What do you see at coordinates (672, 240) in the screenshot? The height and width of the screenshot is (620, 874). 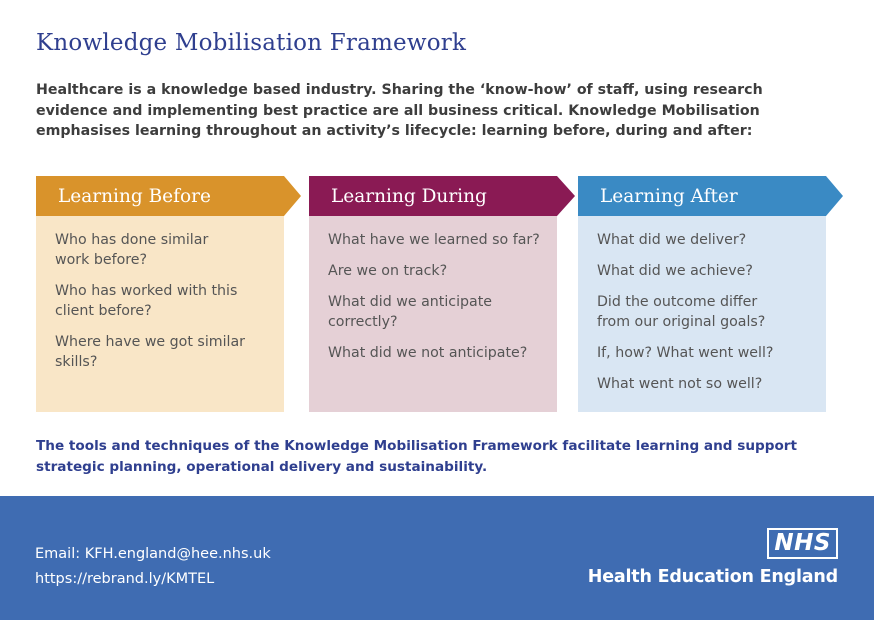 I see `list-item: What did we deliver?` at bounding box center [672, 240].